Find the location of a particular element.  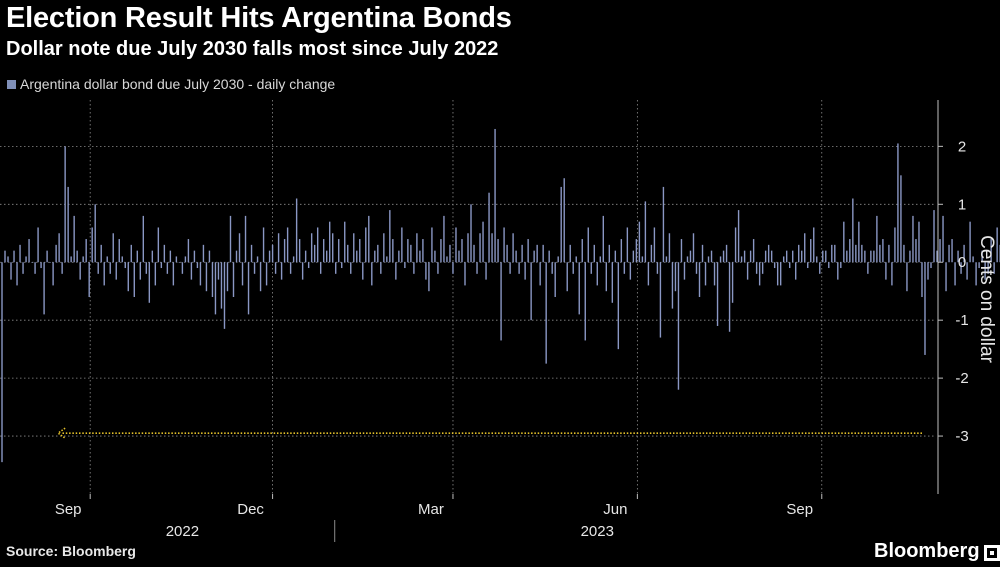

brand-logo: Bloomberg is located at coordinates (937, 551).